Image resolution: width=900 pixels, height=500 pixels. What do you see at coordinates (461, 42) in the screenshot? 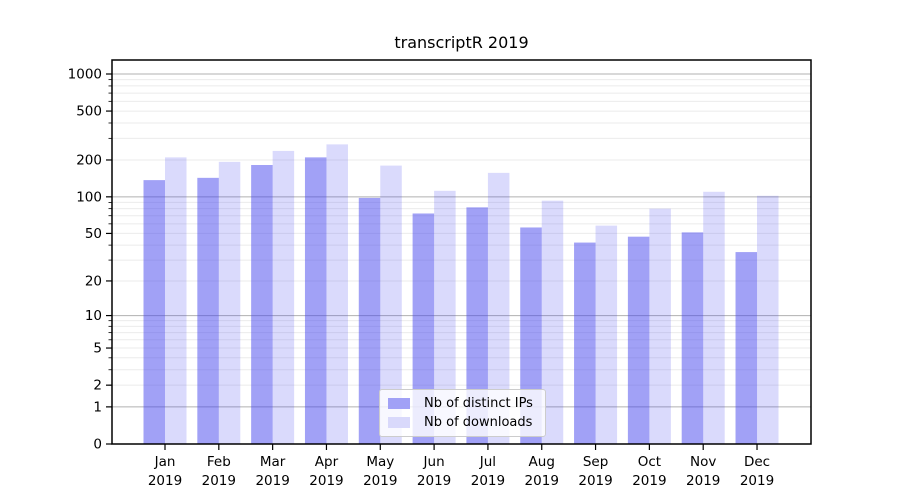
I see `chart-title: transcriptR 2019` at bounding box center [461, 42].